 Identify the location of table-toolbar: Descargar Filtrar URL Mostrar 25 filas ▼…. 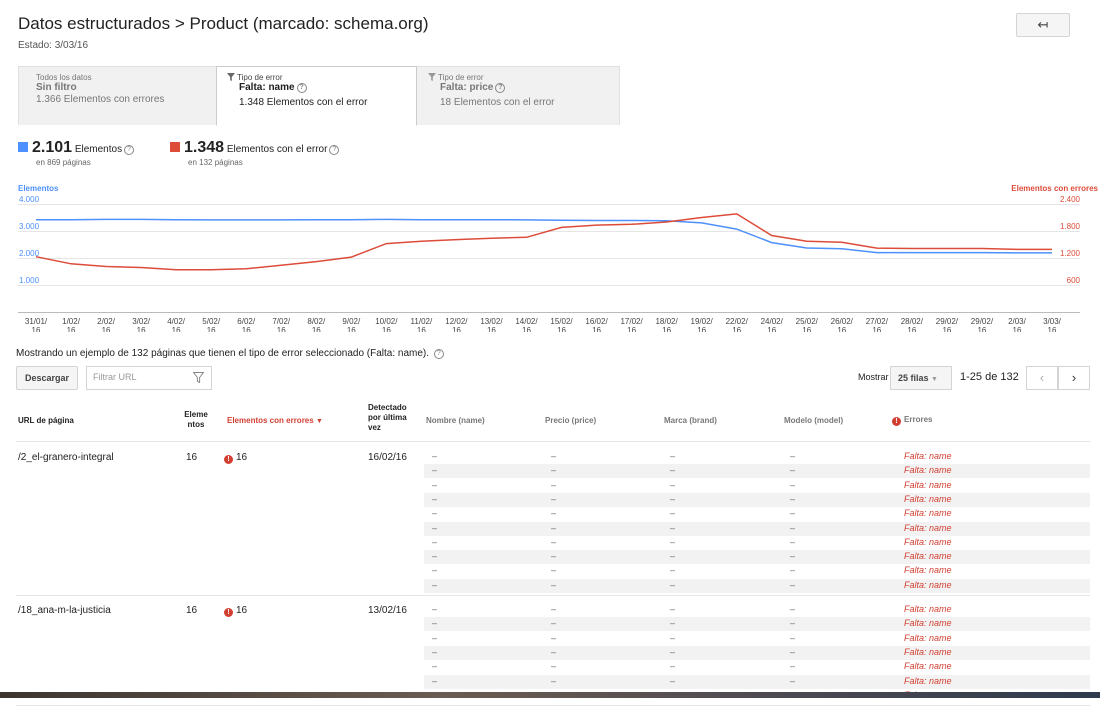
(553, 379).